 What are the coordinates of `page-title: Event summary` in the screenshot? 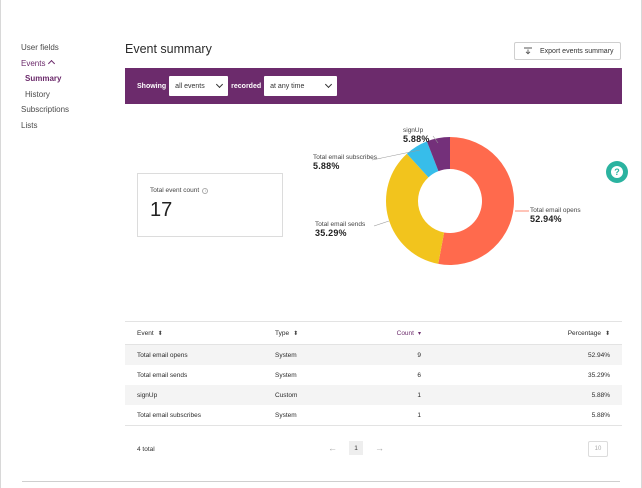 It's located at (168, 49).